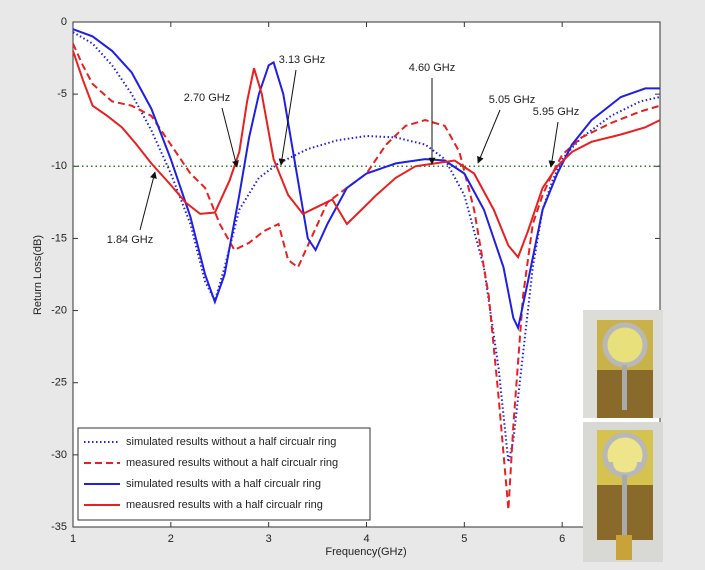 The image size is (705, 570). What do you see at coordinates (224, 474) in the screenshot?
I see `legend-box` at bounding box center [224, 474].